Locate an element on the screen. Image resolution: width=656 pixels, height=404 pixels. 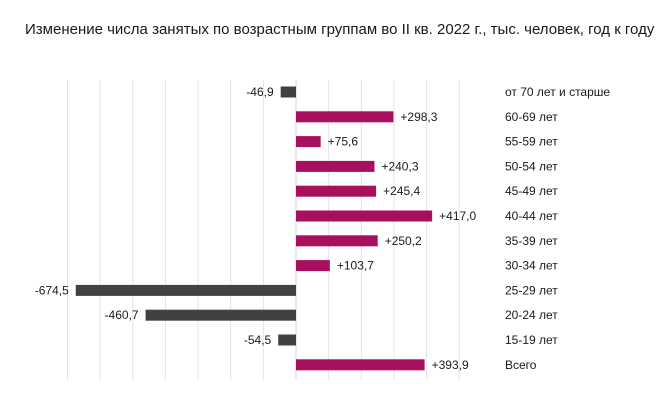
category-label: 15-19 лет is located at coordinates (531, 340).